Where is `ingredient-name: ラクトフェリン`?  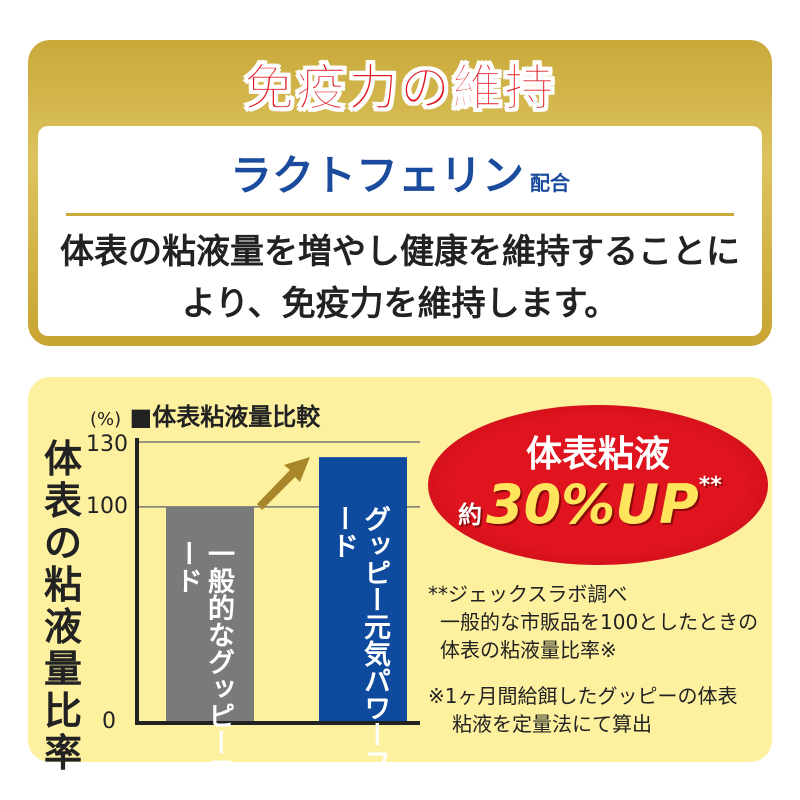
ingredient-name: ラクトフェリン is located at coordinates (376, 175).